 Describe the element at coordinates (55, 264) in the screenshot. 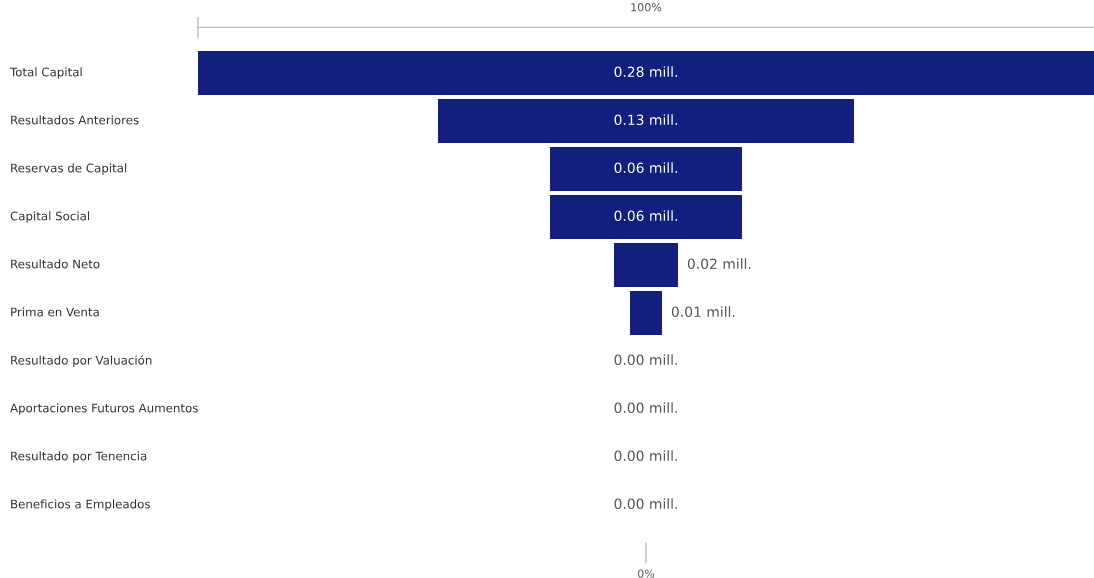

I see `category-label: Resultado Neto` at that location.